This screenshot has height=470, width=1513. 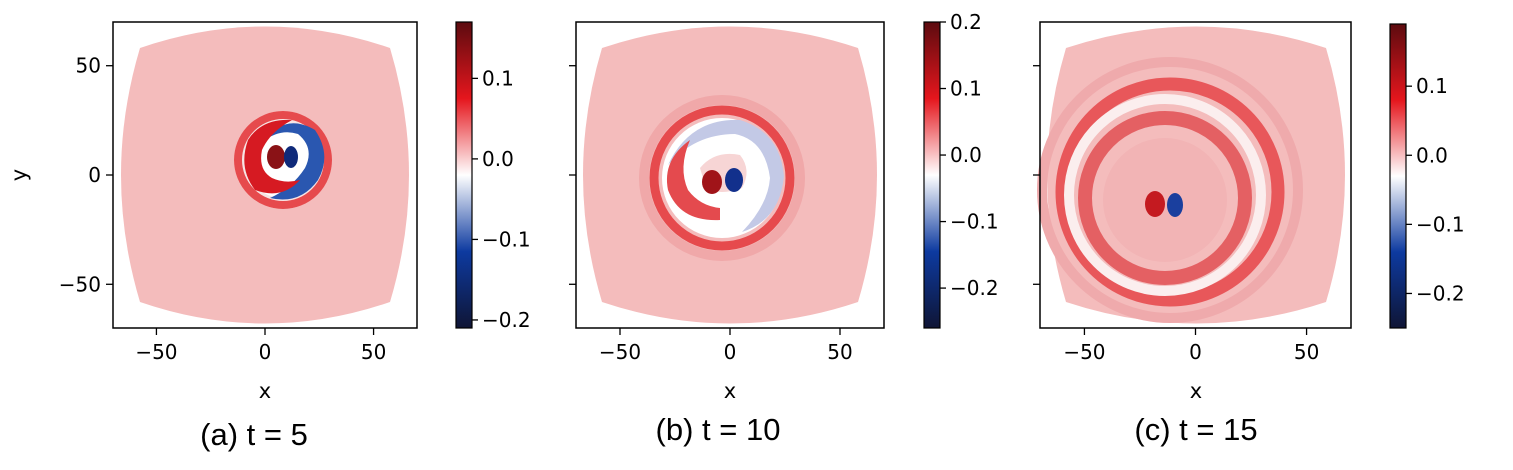 What do you see at coordinates (80, 284) in the screenshot?
I see `ytick-label: −50` at bounding box center [80, 284].